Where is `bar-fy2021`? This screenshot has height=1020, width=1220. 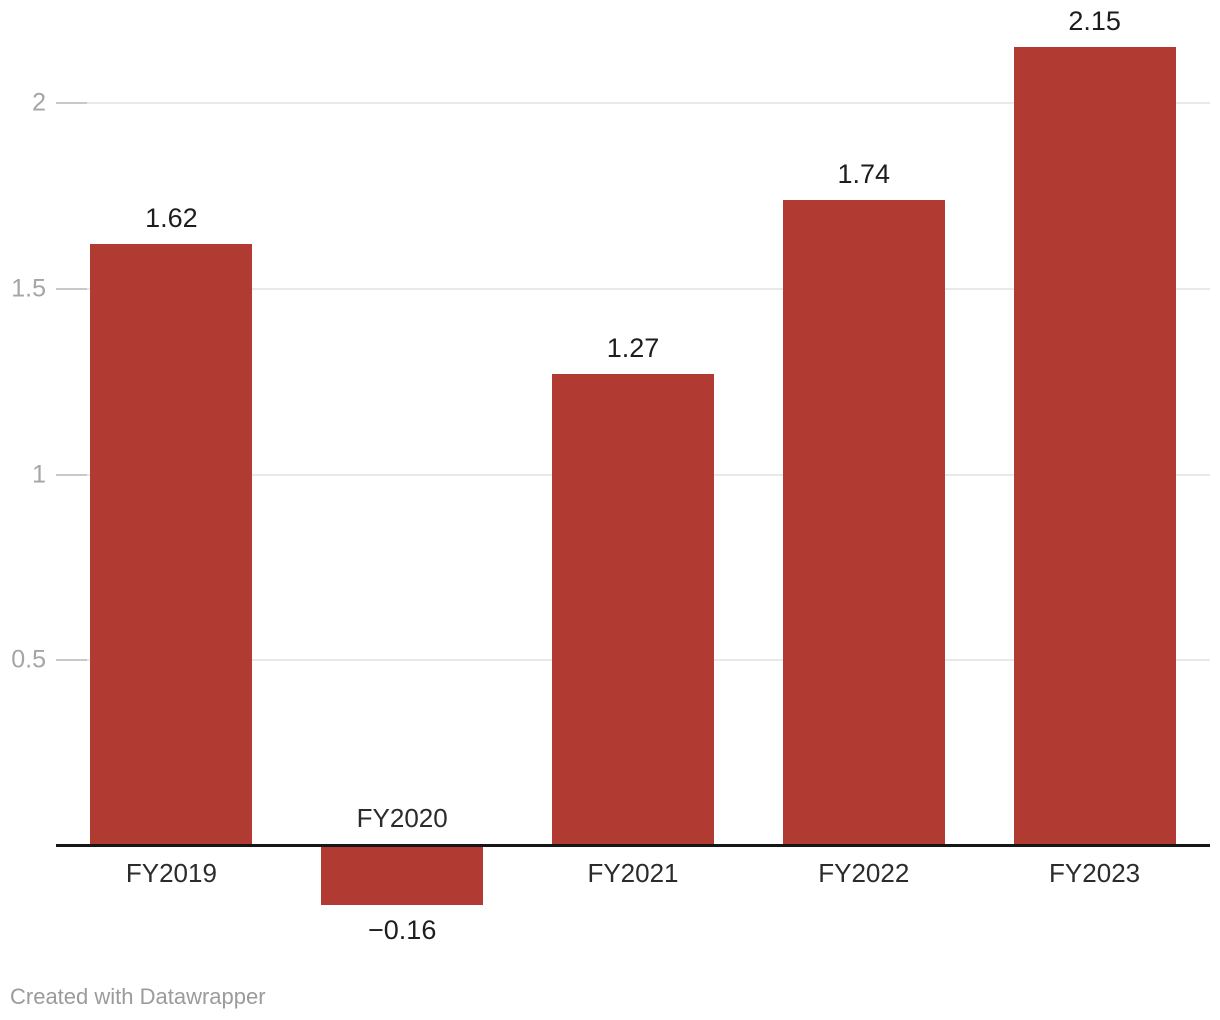
bar-fy2021 is located at coordinates (633, 610).